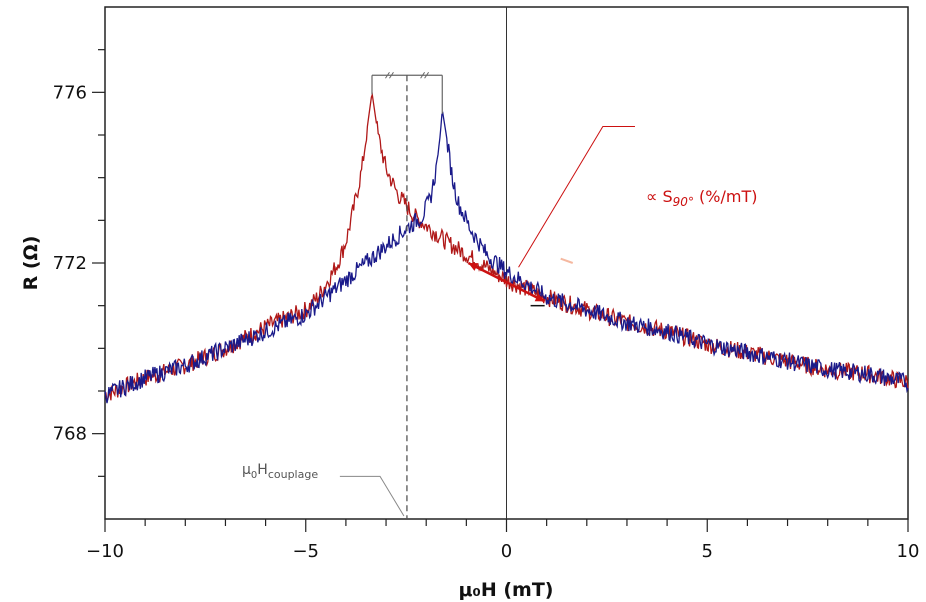 Image resolution: width=926 pixels, height=602 pixels. What do you see at coordinates (254, 475) in the screenshot?
I see `coupling-label-sub0: 0` at bounding box center [254, 475].